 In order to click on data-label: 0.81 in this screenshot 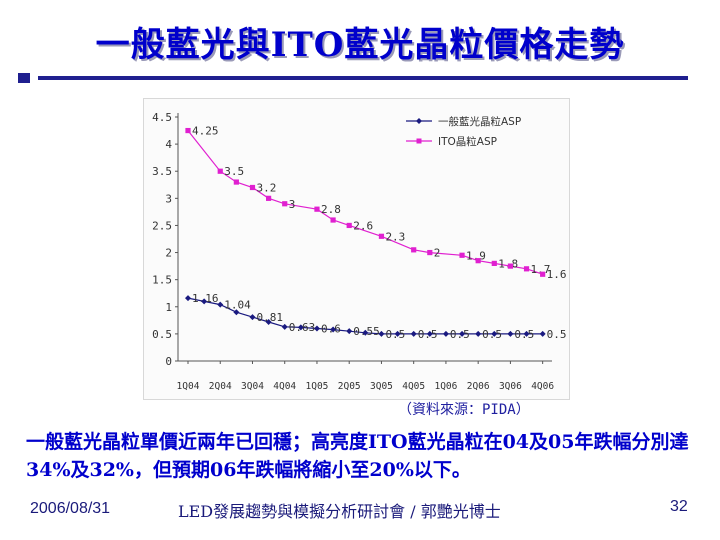, I will do `click(269, 317)`.